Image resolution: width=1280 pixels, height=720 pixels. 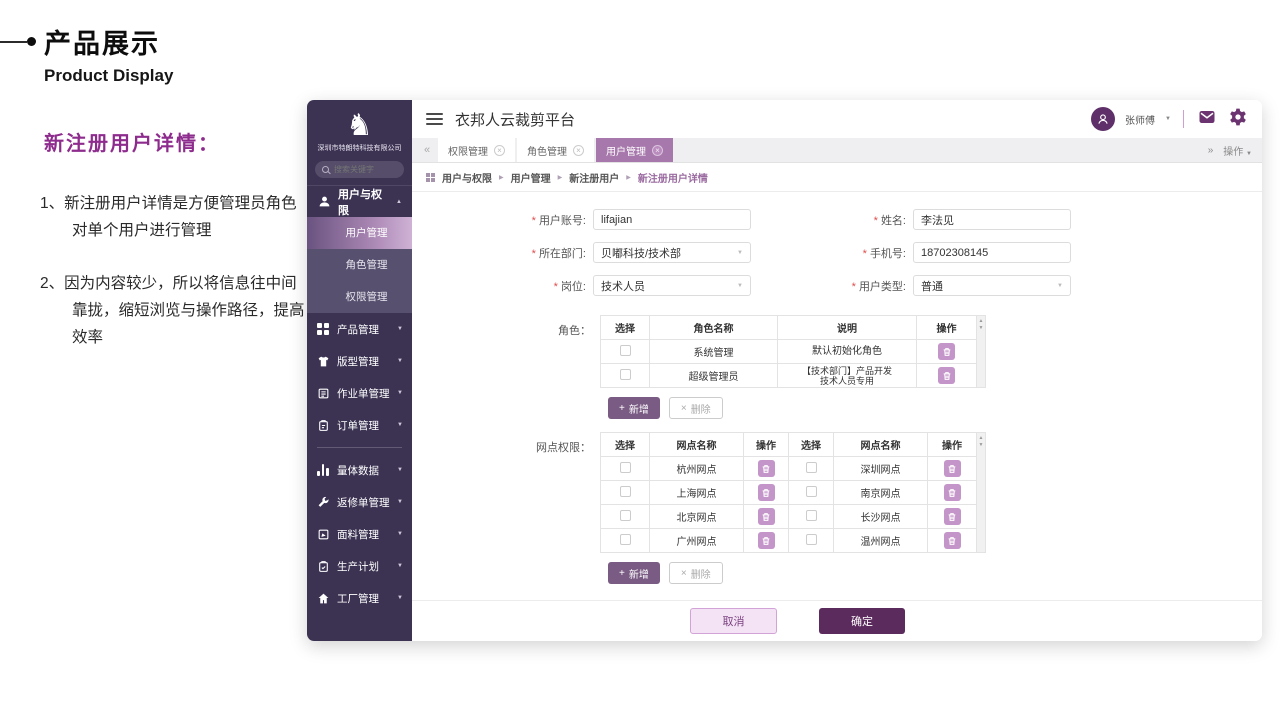 I want to click on breadcrumb-current: 新注册用户详情, so click(x=672, y=179).